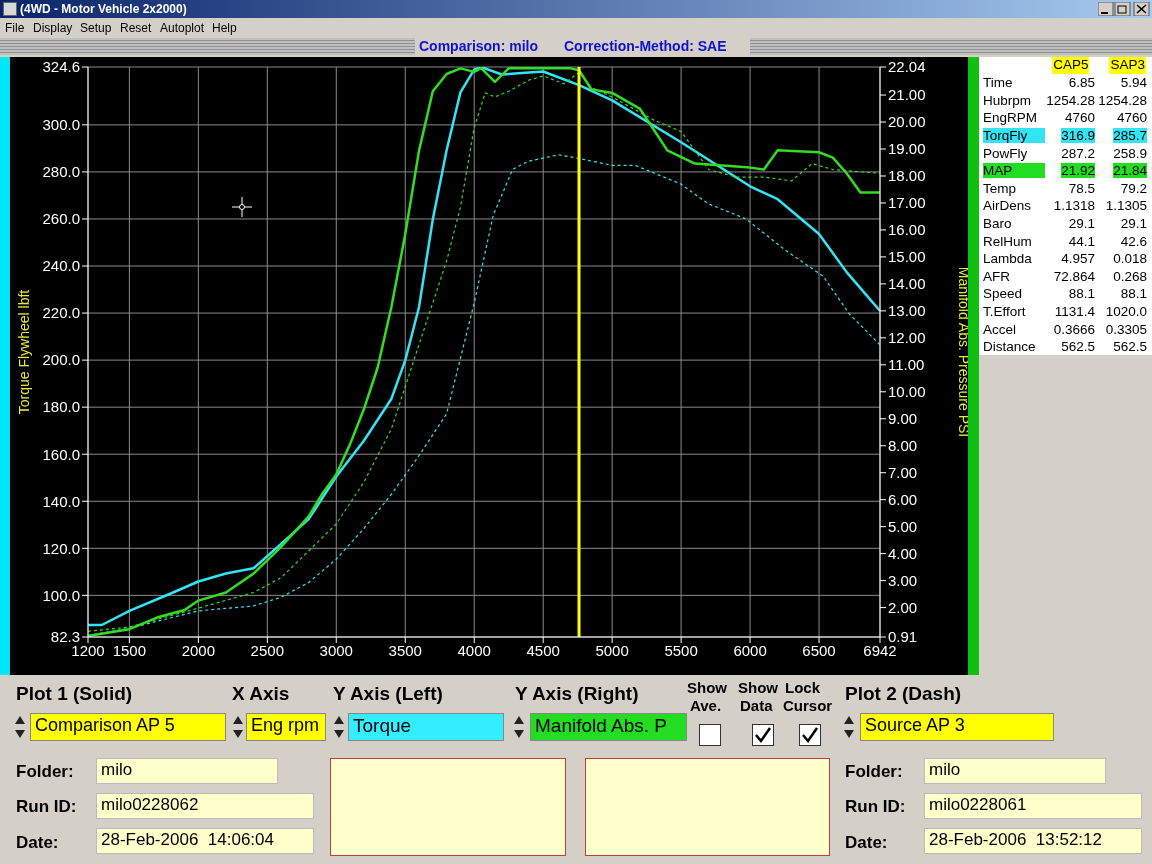  Describe the element at coordinates (1009, 347) in the screenshot. I see `text: Distance` at that location.